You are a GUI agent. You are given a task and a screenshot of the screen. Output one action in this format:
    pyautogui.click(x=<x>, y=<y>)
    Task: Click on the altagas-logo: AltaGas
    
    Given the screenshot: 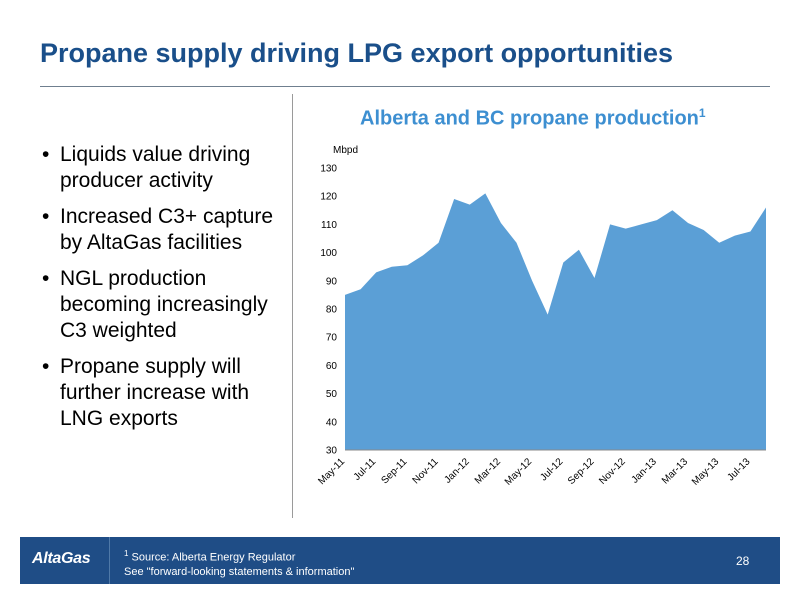 What is the action you would take?
    pyautogui.click(x=61, y=558)
    